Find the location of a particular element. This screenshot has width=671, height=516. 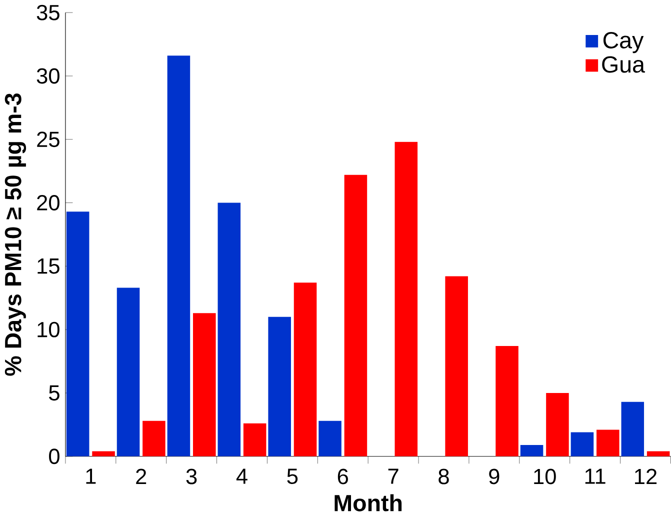

x-tick-label: 1 is located at coordinates (91, 476).